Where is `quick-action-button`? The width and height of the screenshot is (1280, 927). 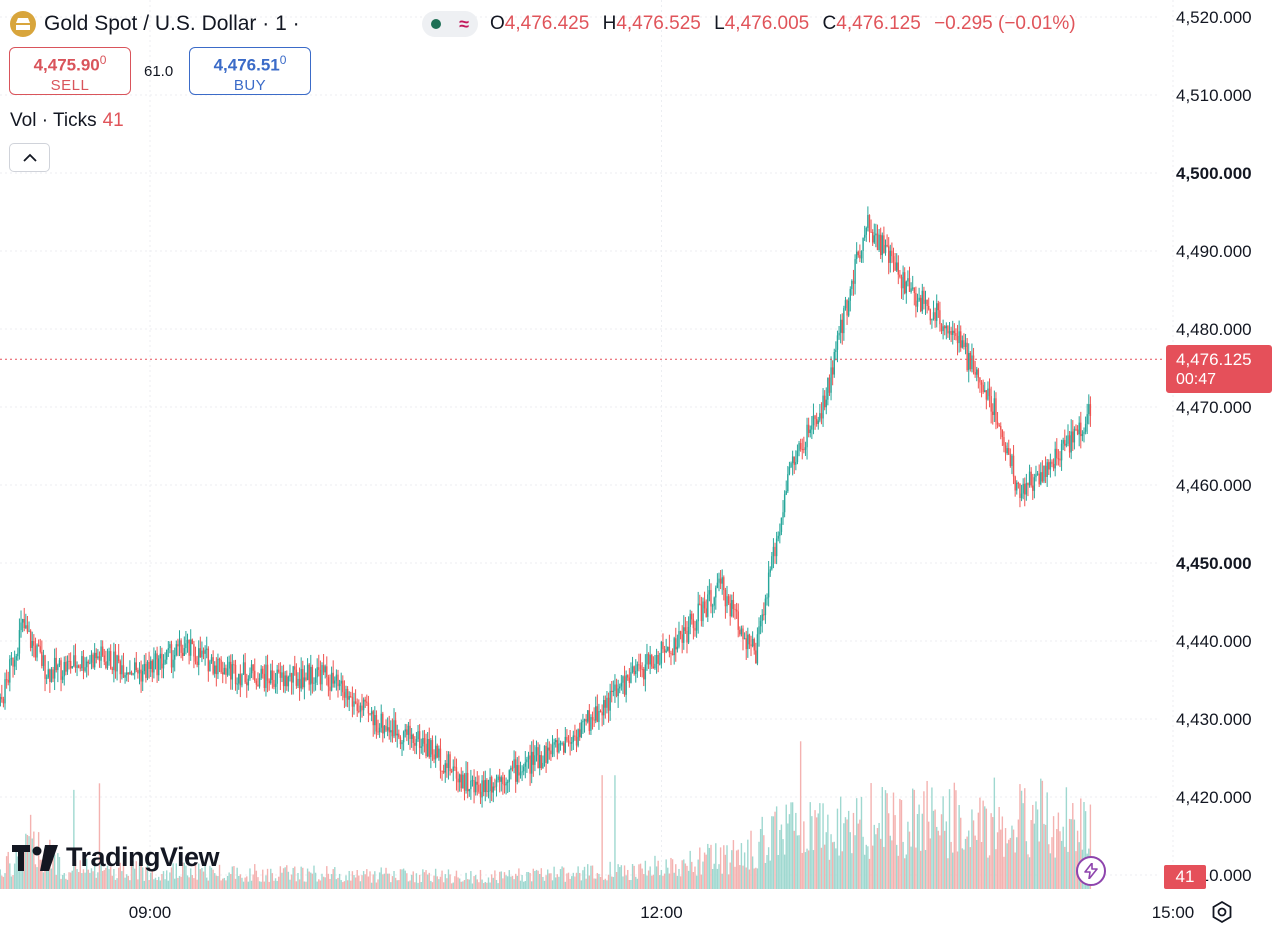 quick-action-button is located at coordinates (1091, 871).